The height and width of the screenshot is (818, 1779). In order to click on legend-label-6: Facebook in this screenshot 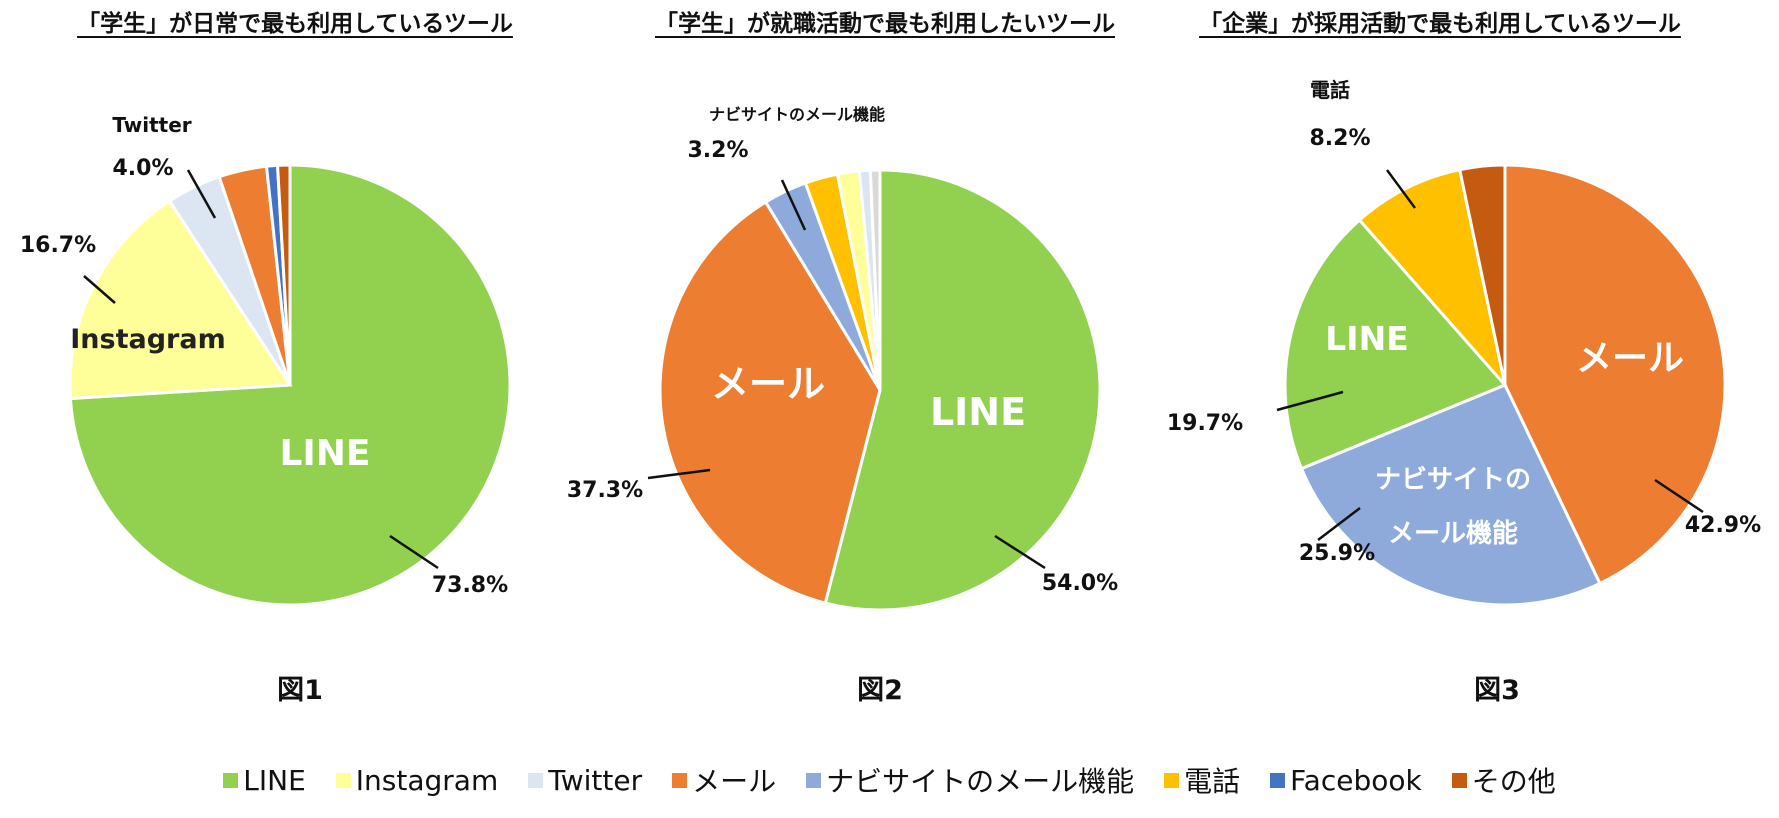, I will do `click(1356, 780)`.